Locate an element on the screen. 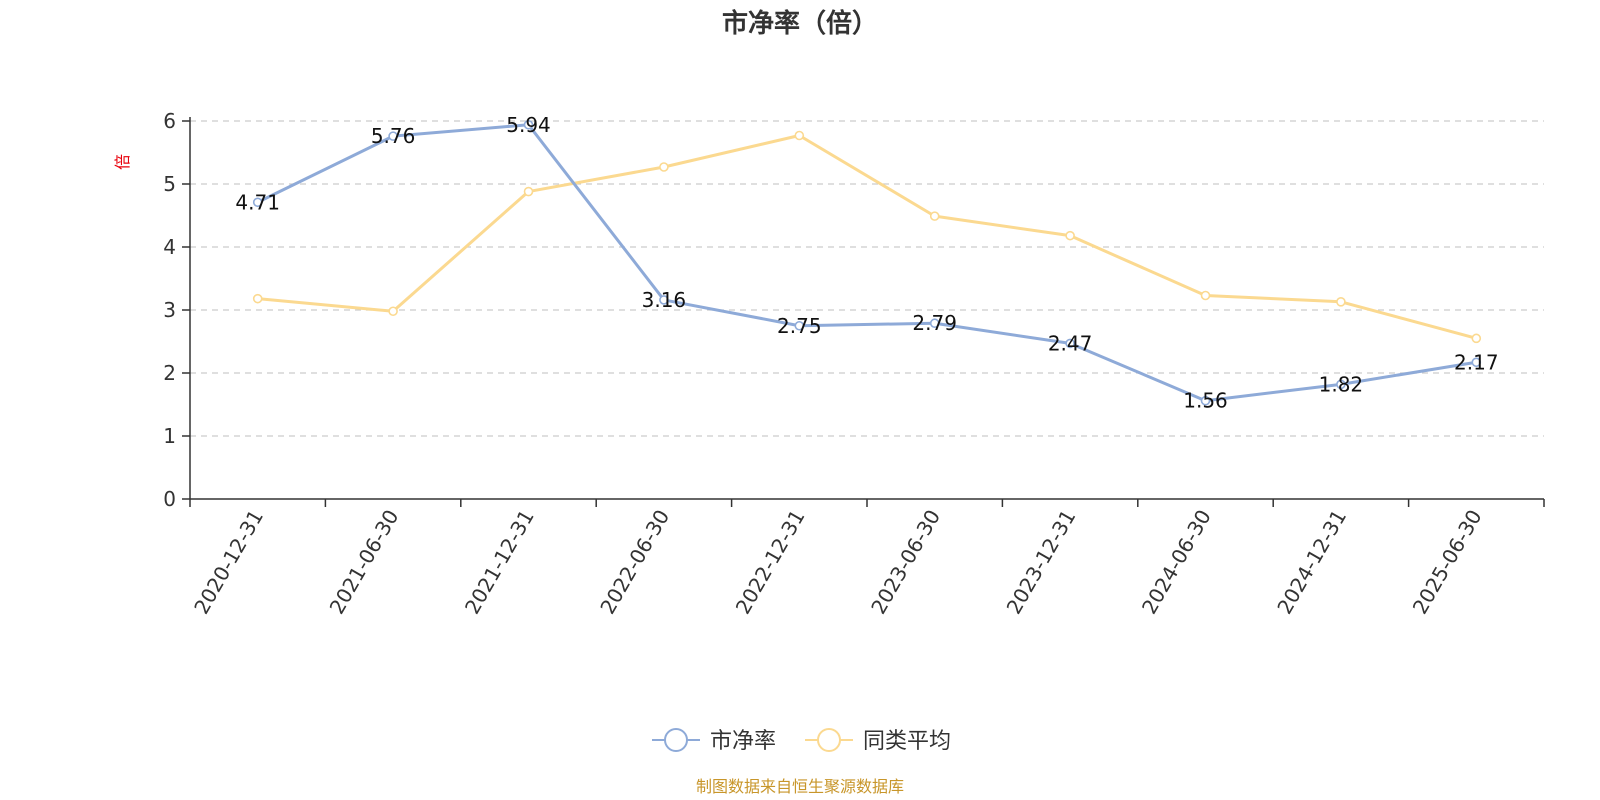 Image resolution: width=1600 pixels, height=800 pixels. legend-item-0: 市净率 is located at coordinates (714, 741).